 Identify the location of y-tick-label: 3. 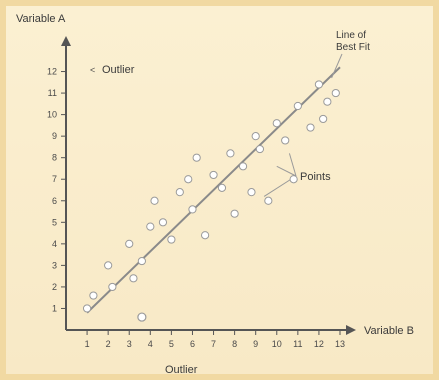
(54, 265).